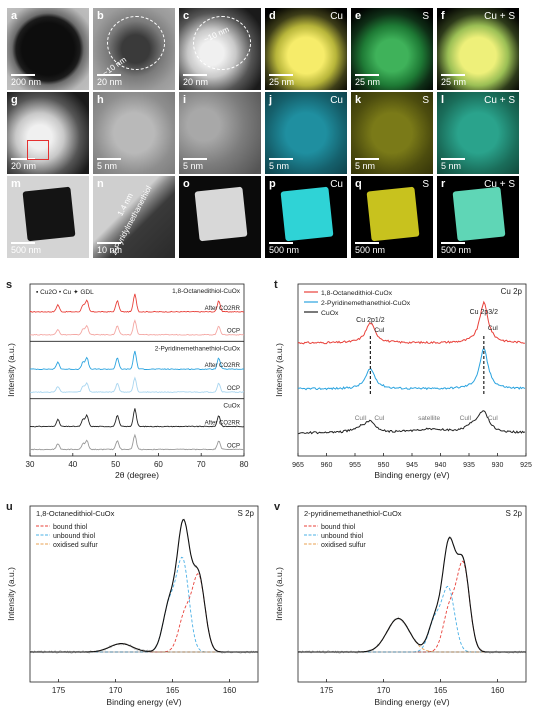 The width and height of the screenshot is (535, 717). What do you see at coordinates (143, 702) in the screenshot?
I see `x-axis-label: Binding energy (eV)` at bounding box center [143, 702].